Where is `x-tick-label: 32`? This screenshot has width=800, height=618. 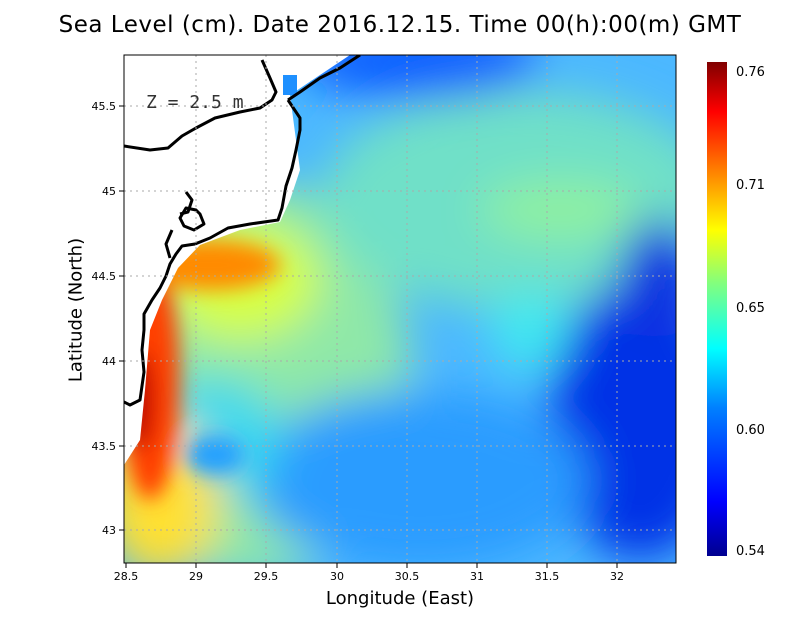
x-tick-label: 32 is located at coordinates (617, 576).